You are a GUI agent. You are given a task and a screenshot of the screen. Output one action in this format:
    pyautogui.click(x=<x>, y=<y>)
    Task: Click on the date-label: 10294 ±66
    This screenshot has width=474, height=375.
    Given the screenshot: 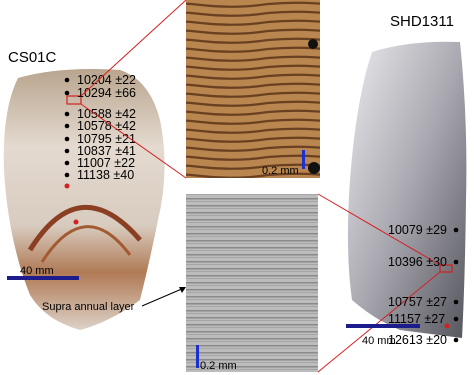 What is the action you would take?
    pyautogui.click(x=106, y=93)
    